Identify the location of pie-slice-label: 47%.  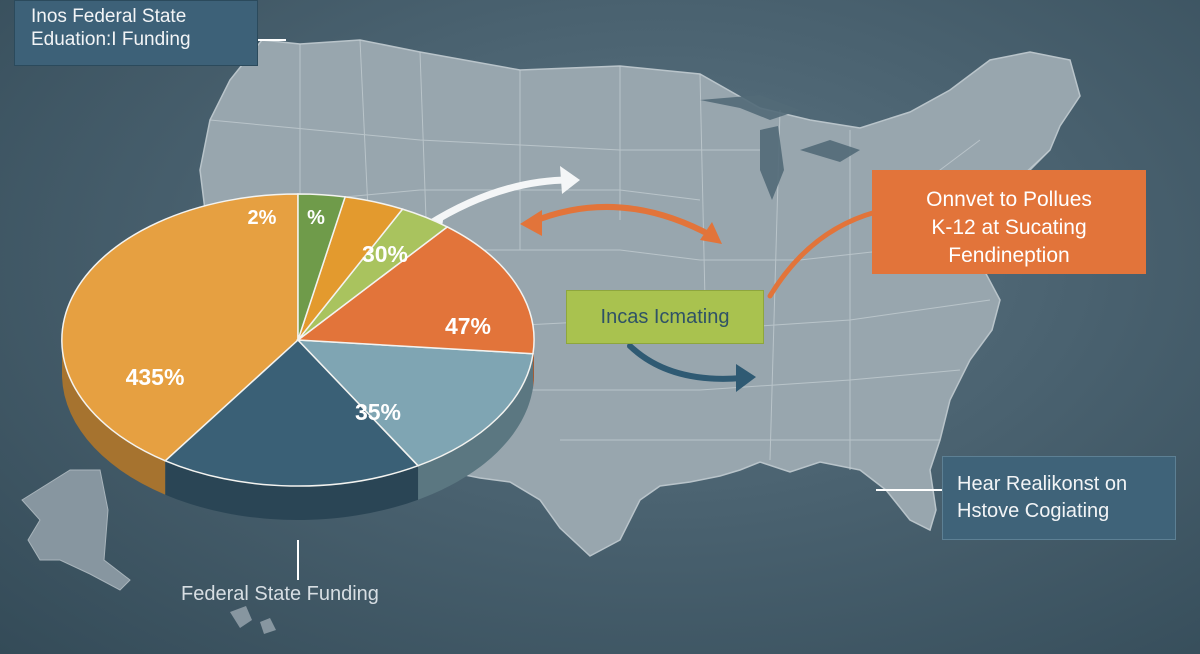
(468, 326).